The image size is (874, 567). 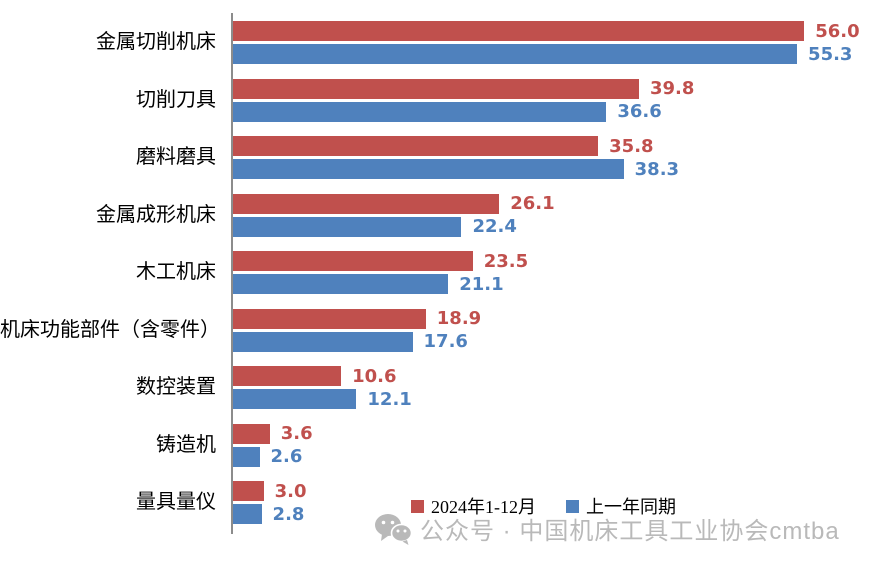 What do you see at coordinates (657, 169) in the screenshot?
I see `value-label: 38.3` at bounding box center [657, 169].